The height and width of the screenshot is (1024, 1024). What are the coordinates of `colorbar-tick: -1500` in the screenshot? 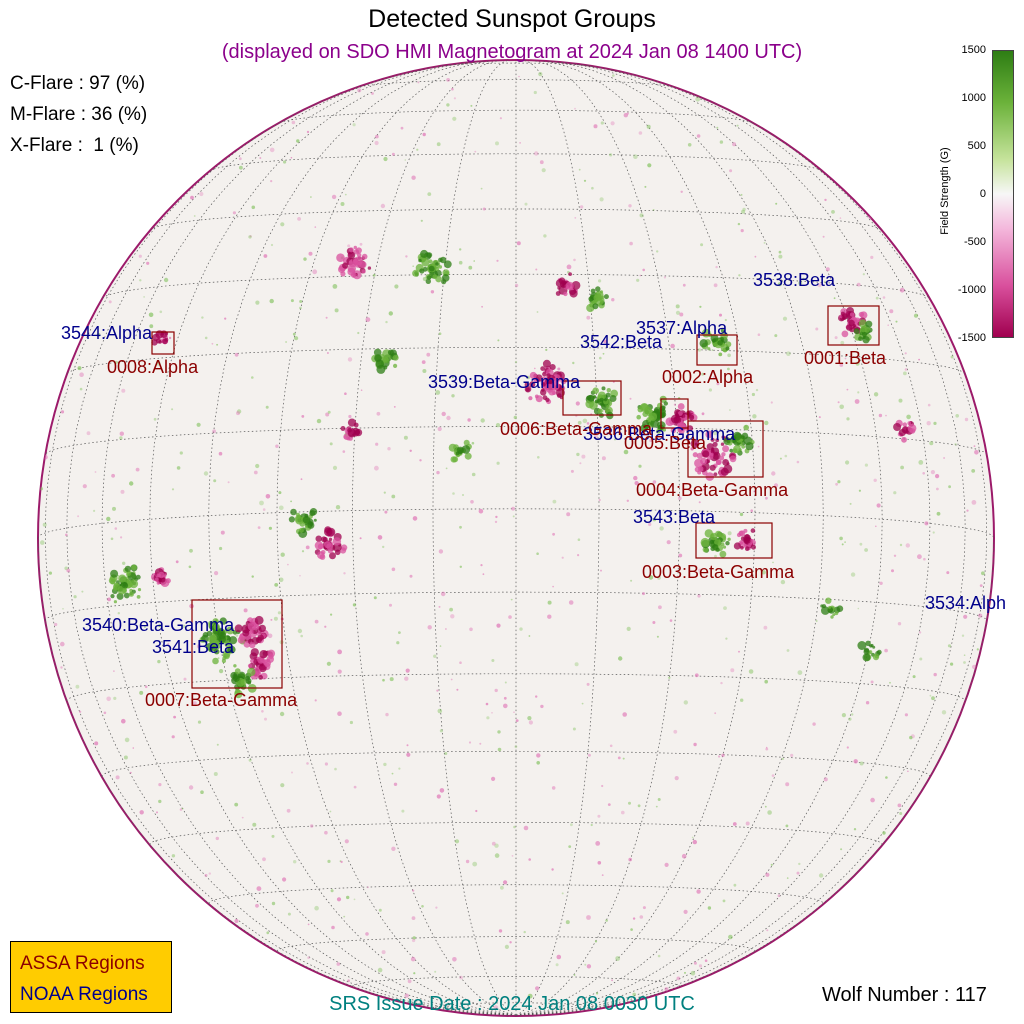 It's located at (971, 338).